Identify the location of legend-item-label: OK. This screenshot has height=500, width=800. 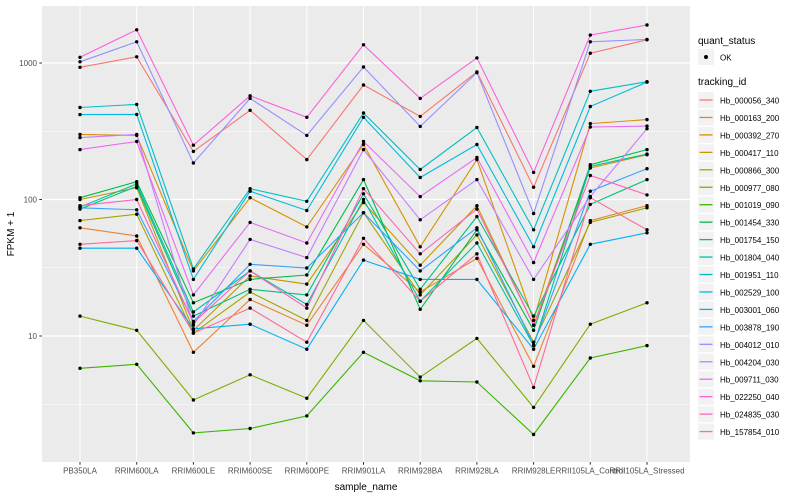
(726, 58).